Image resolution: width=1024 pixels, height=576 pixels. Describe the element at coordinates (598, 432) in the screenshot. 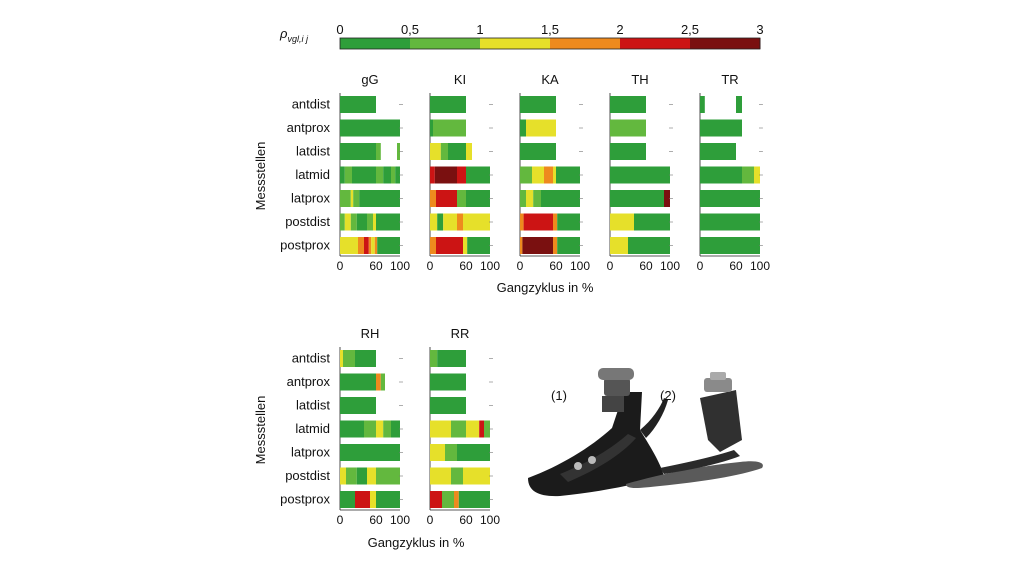

I see `prosthetic-foot-1: (1)` at that location.